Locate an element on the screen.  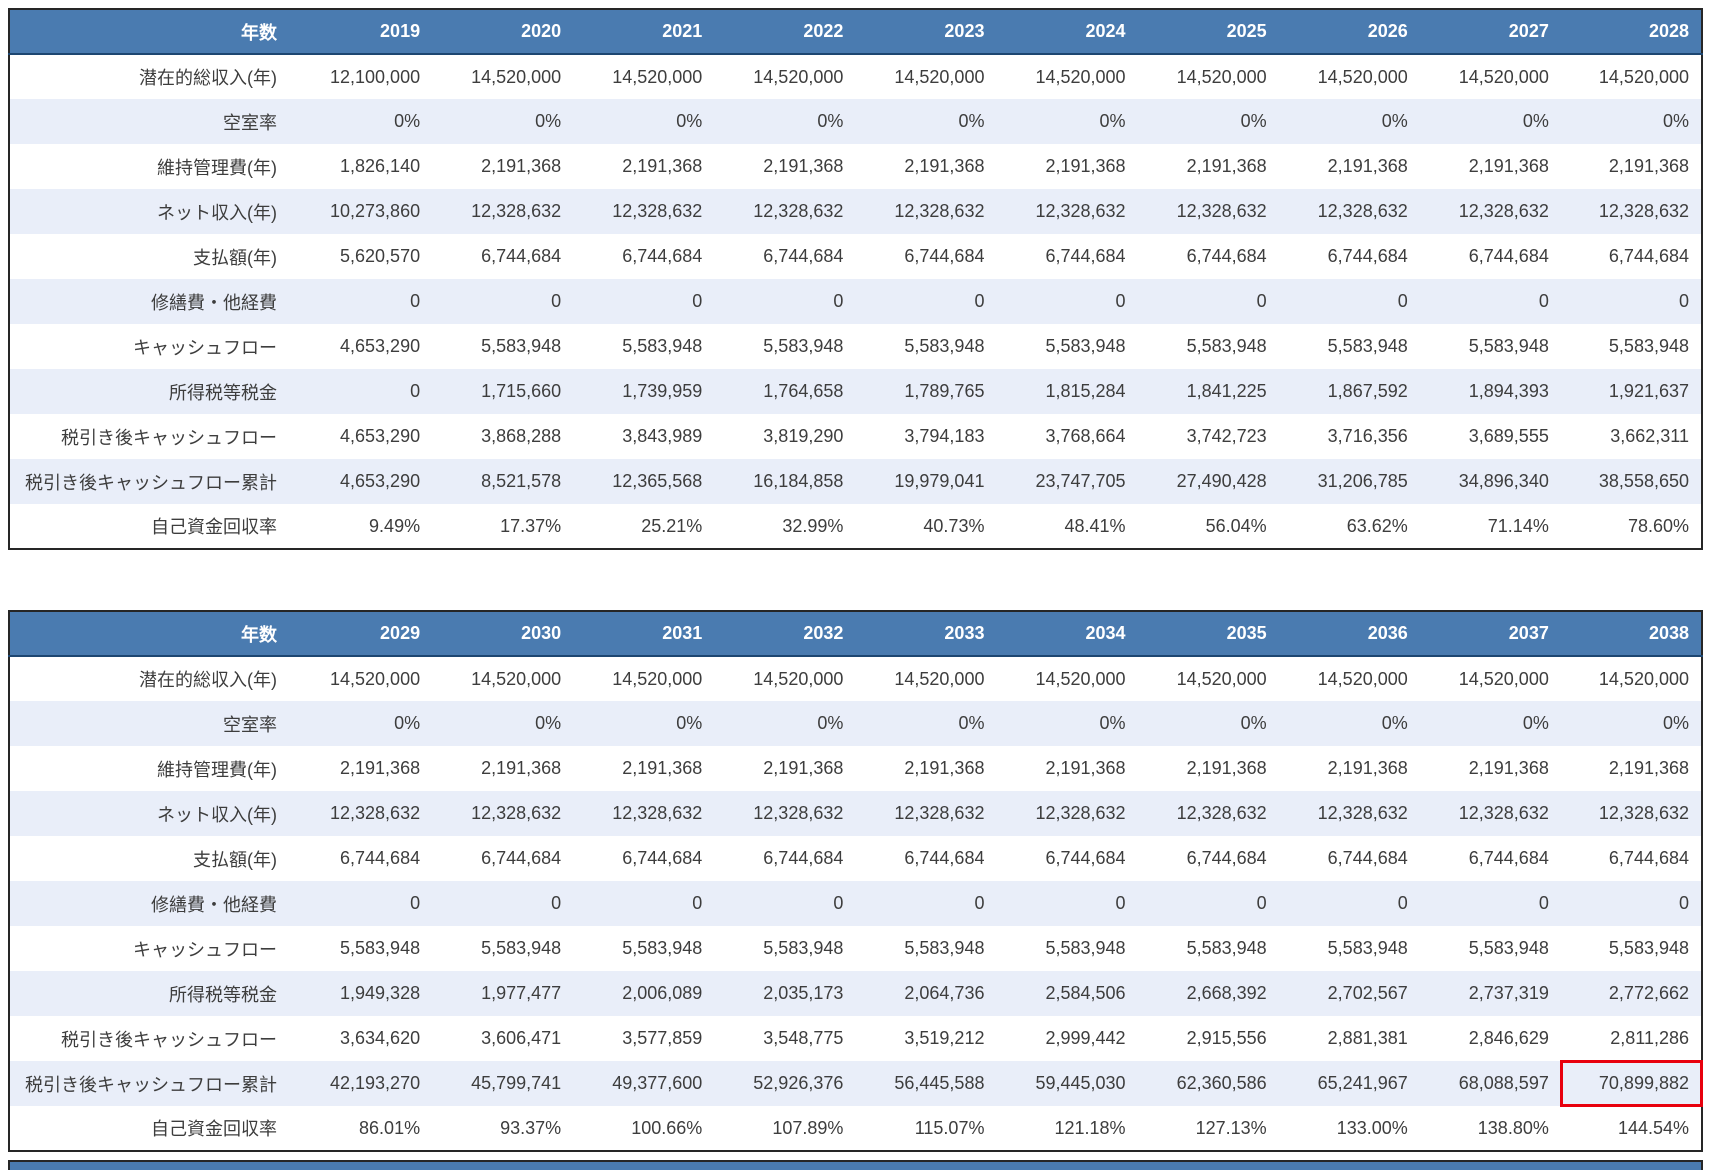
value-cell: 1,867,592 is located at coordinates (1367, 391).